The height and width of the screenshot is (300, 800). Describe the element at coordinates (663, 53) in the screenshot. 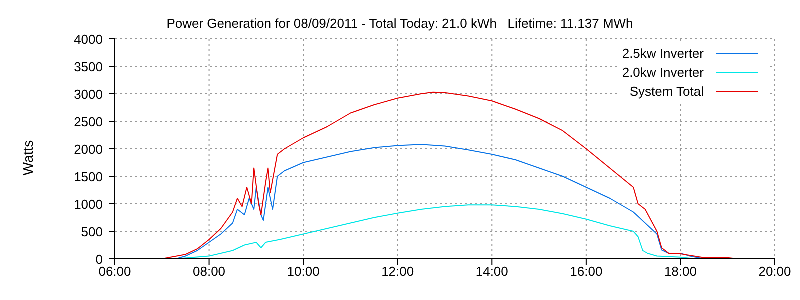

I see `legend-label: 2.5kw Inverter` at that location.